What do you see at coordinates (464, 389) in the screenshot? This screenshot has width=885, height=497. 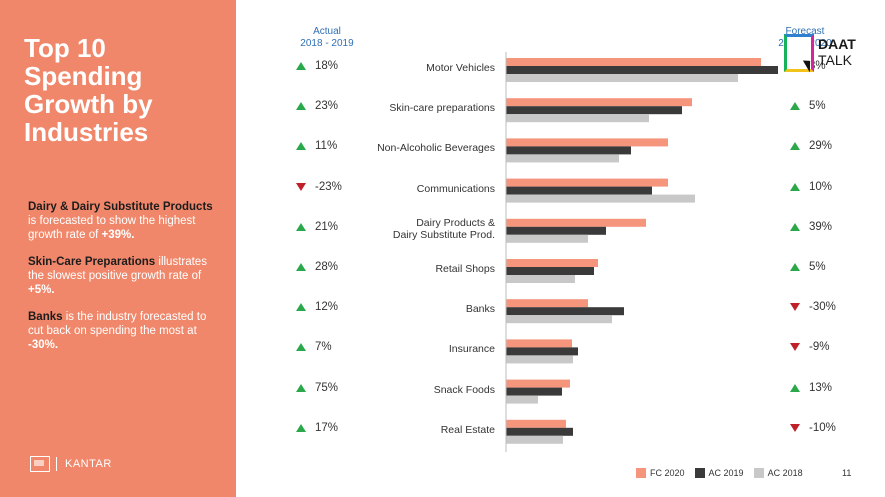 I see `category-label-line: Snack Foods` at bounding box center [464, 389].